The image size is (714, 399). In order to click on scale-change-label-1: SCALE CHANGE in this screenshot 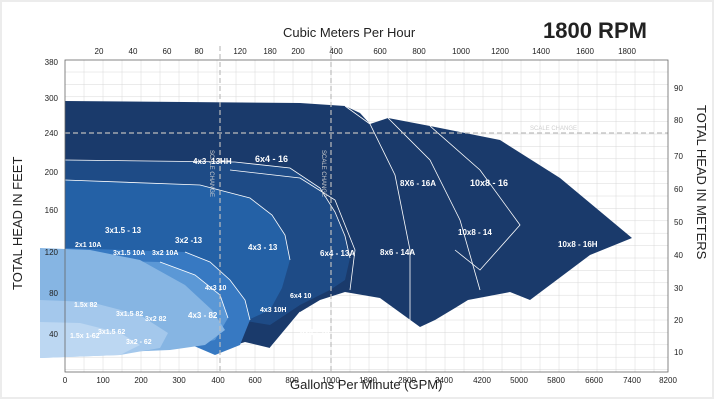, I will do `click(211, 173)`.